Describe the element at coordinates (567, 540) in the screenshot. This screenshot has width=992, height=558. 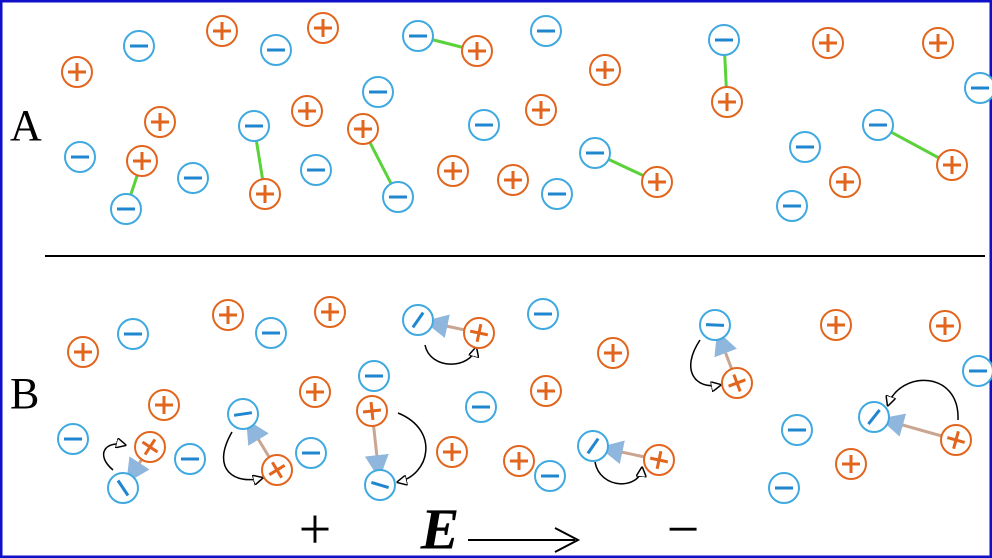
I see `field-arrowhead` at that location.